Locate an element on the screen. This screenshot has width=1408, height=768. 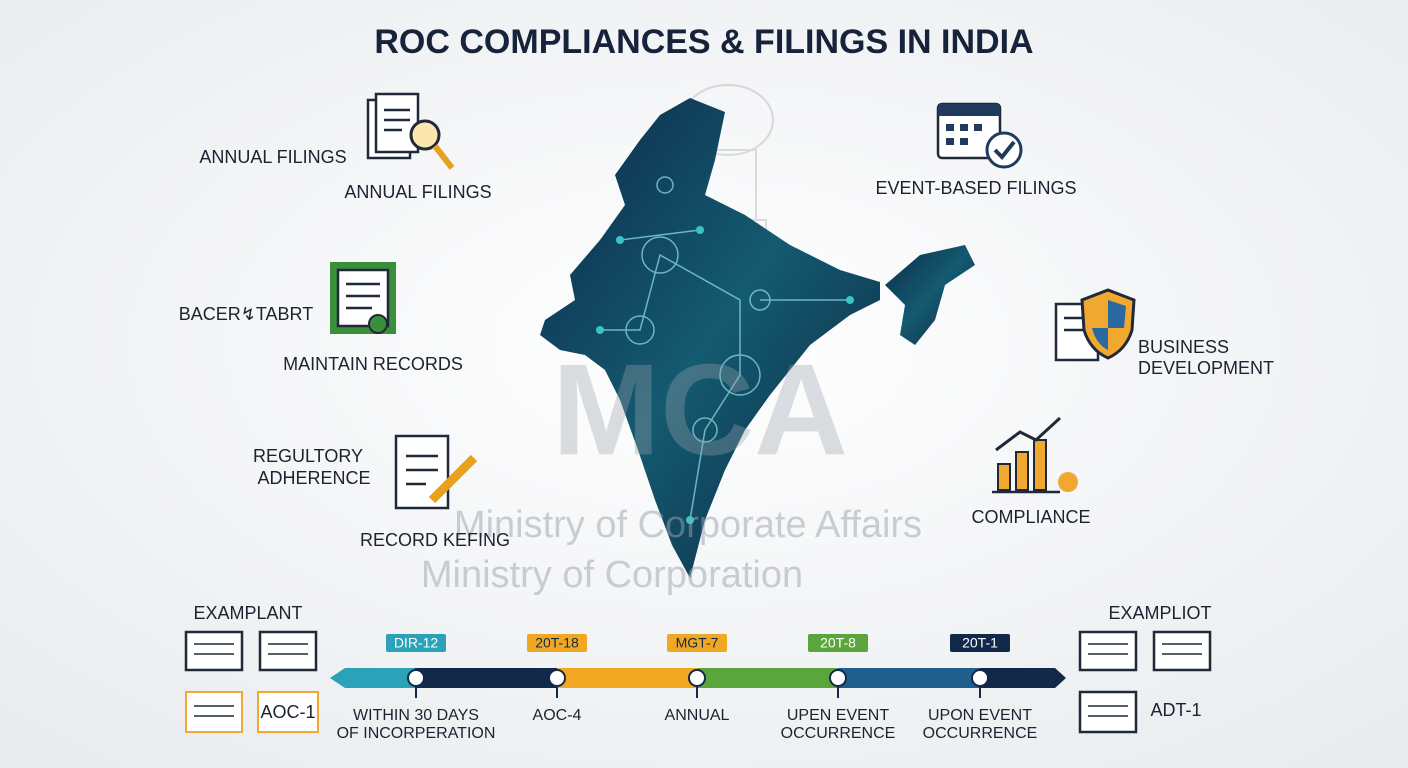
icon-compliance is located at coordinates (1035, 455).